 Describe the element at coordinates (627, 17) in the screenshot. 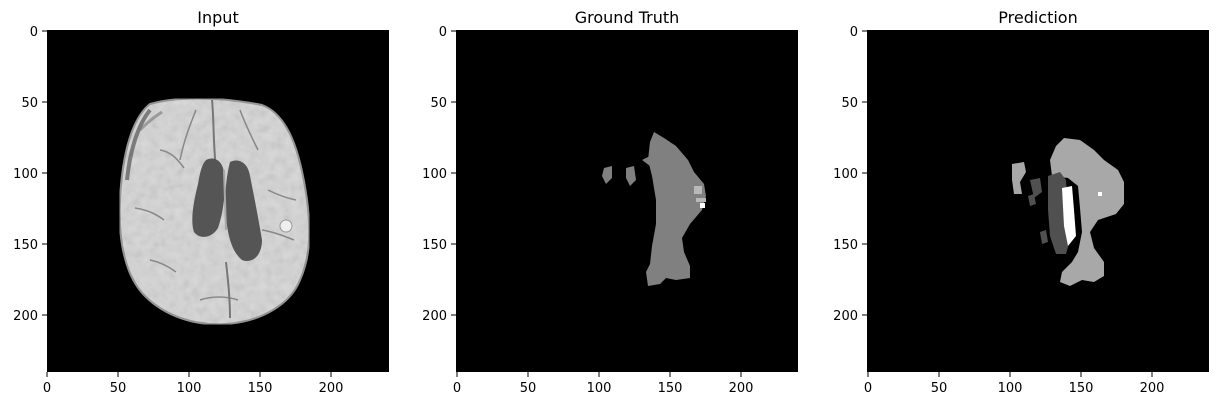

I see `panel-title: Ground Truth` at that location.